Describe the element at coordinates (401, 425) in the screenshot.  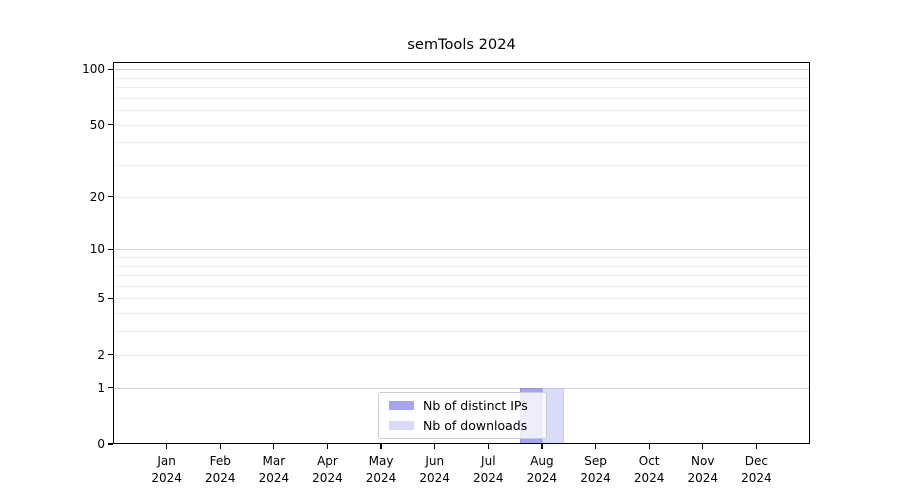
I see `legend-swatch-downloads` at that location.